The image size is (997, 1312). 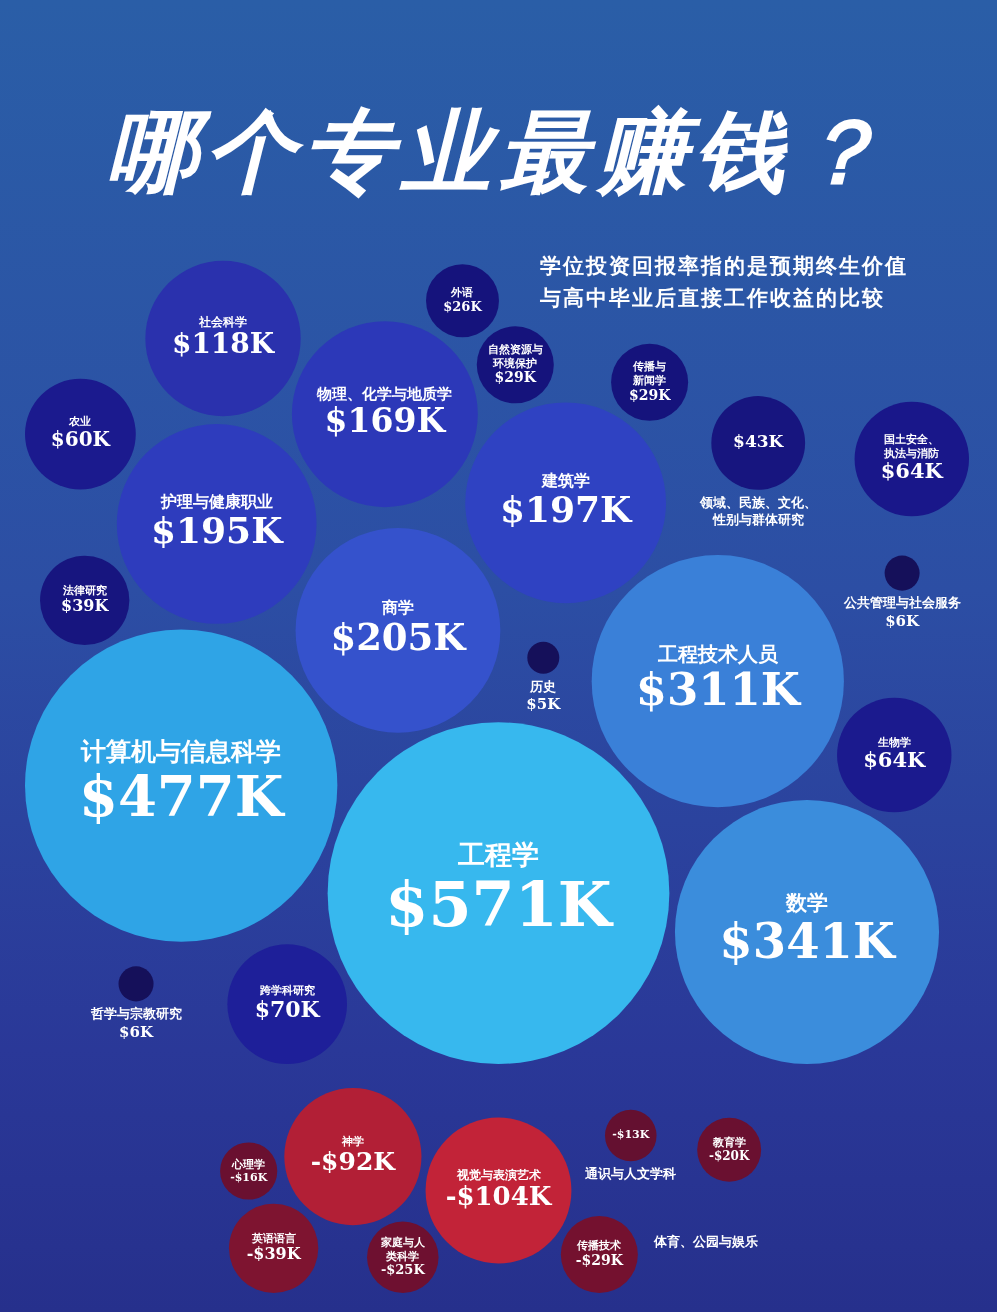 I want to click on category-label: 历史, so click(x=543, y=686).